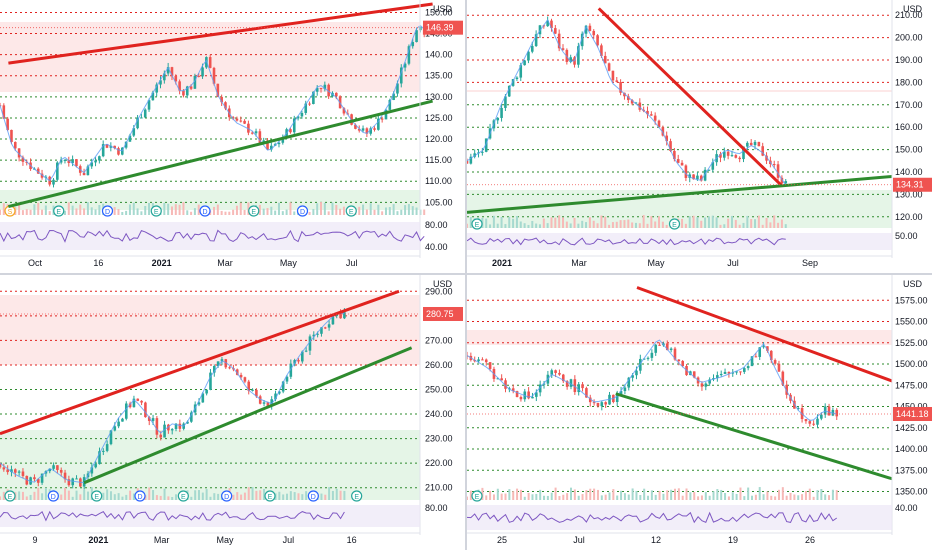 The width and height of the screenshot is (932, 550). What do you see at coordinates (98, 263) in the screenshot?
I see `x-tick-label: 16` at bounding box center [98, 263].